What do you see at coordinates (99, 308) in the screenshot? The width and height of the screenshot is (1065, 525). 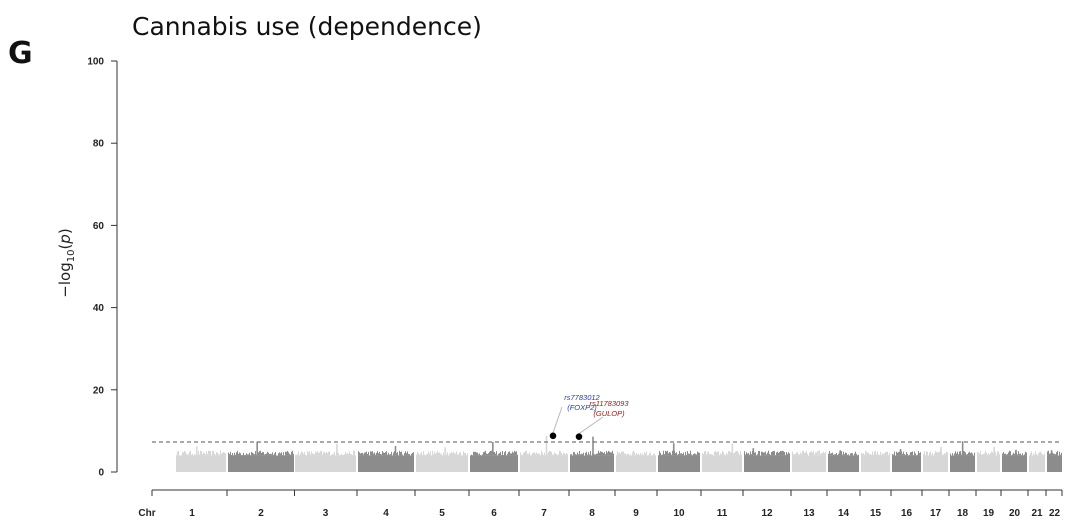 I see `y-tick-label: 40` at bounding box center [99, 308].